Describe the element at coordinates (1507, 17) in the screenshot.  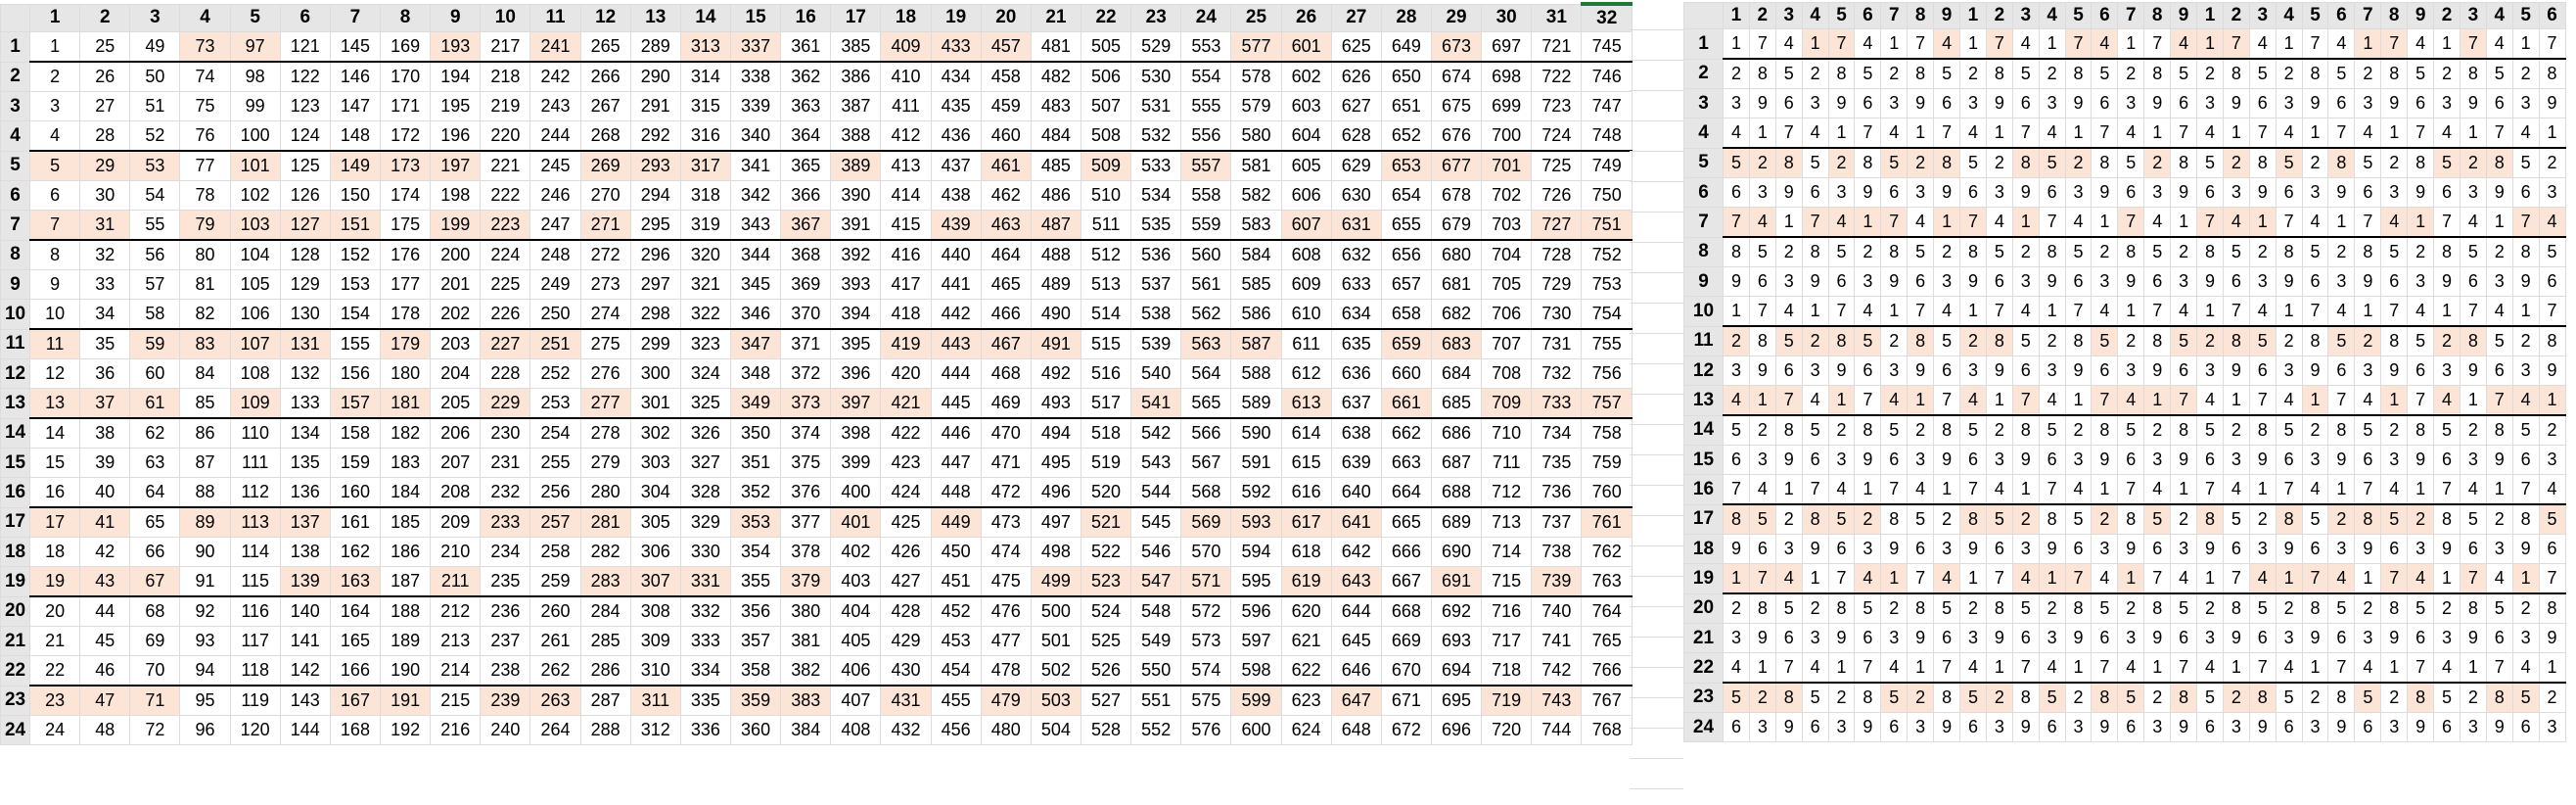
I see `column-header: 30` at that location.